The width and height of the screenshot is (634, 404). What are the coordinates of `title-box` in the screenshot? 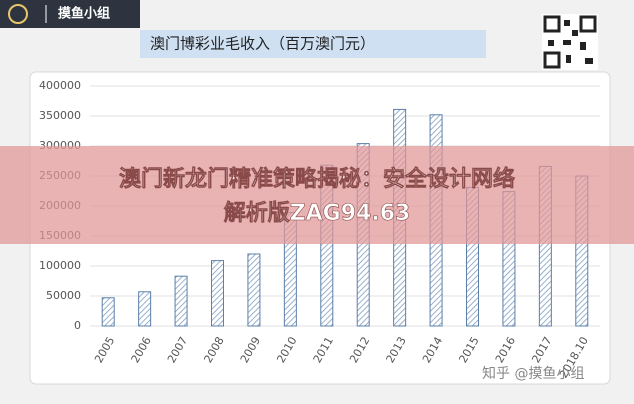 It's located at (313, 44).